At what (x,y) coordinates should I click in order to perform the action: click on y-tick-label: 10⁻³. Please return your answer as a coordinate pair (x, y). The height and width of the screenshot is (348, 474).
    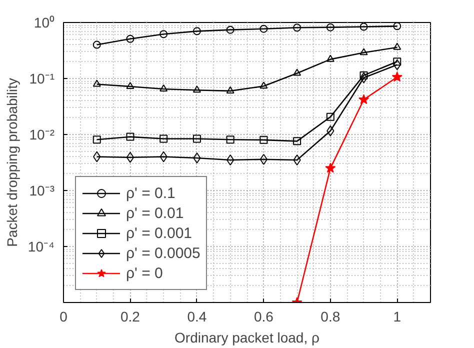
    Looking at the image, I should click on (42, 190).